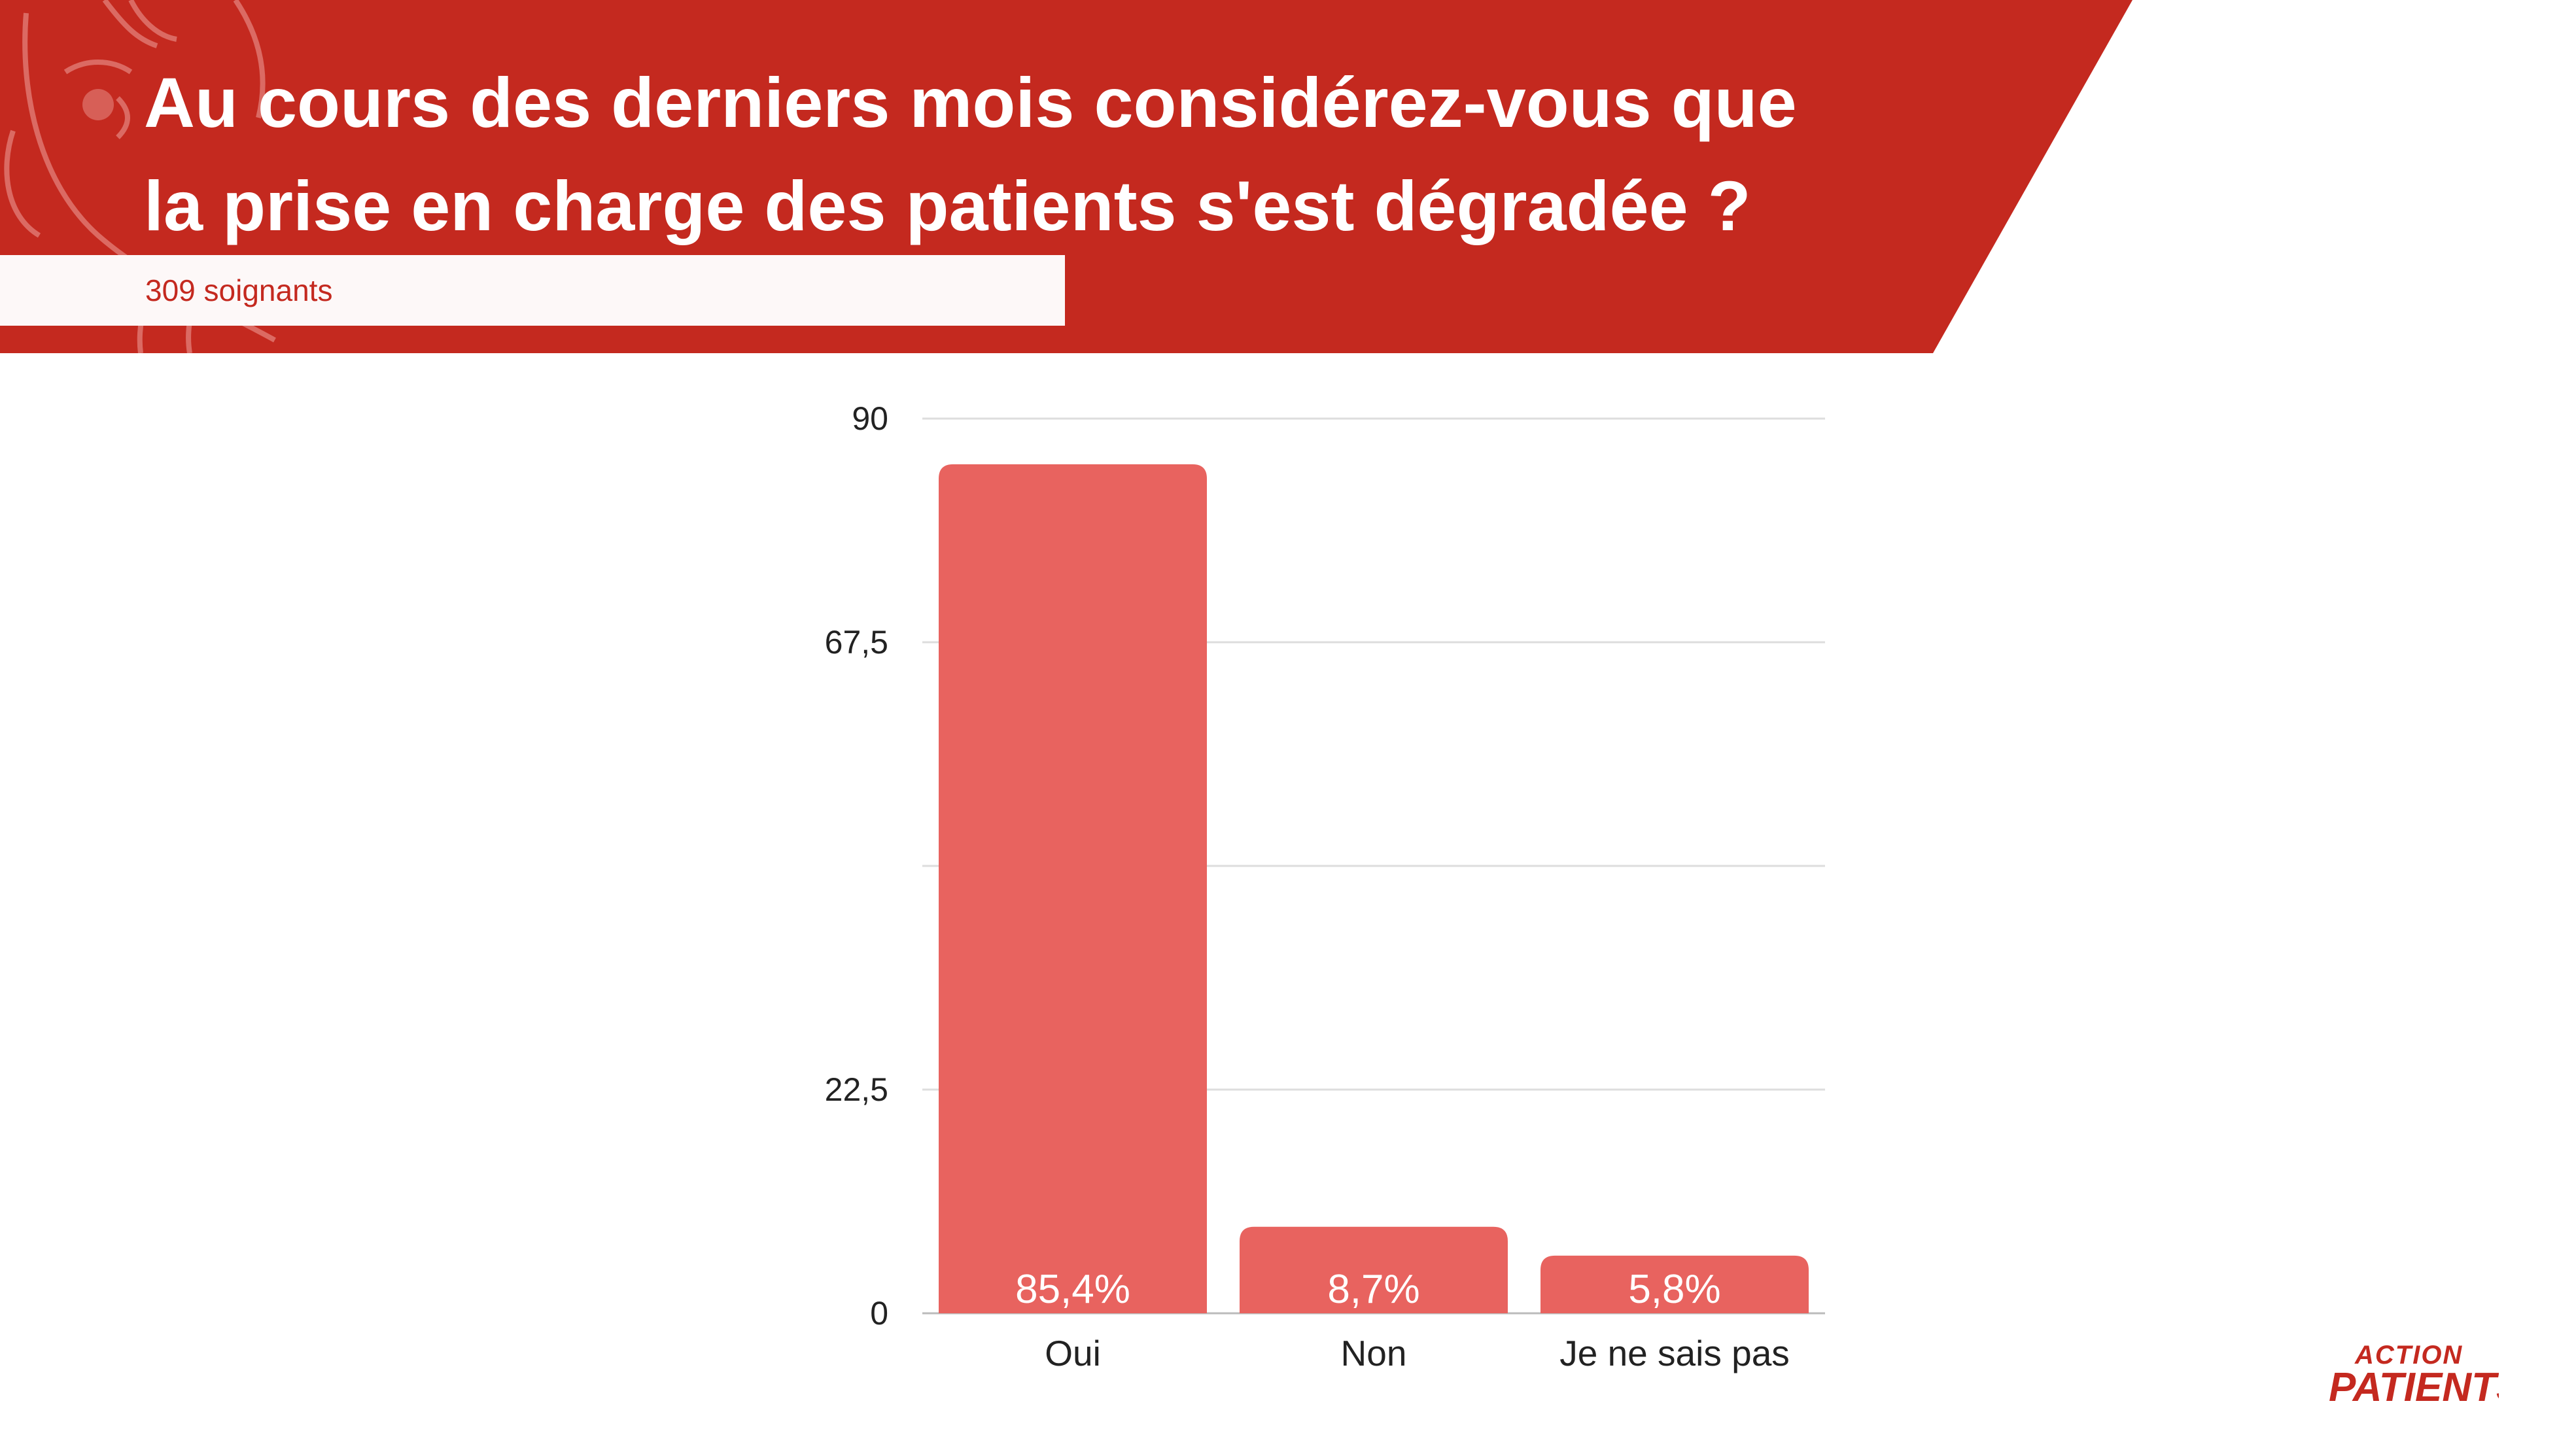  Describe the element at coordinates (879, 1313) in the screenshot. I see `y-tick-label: 0` at that location.